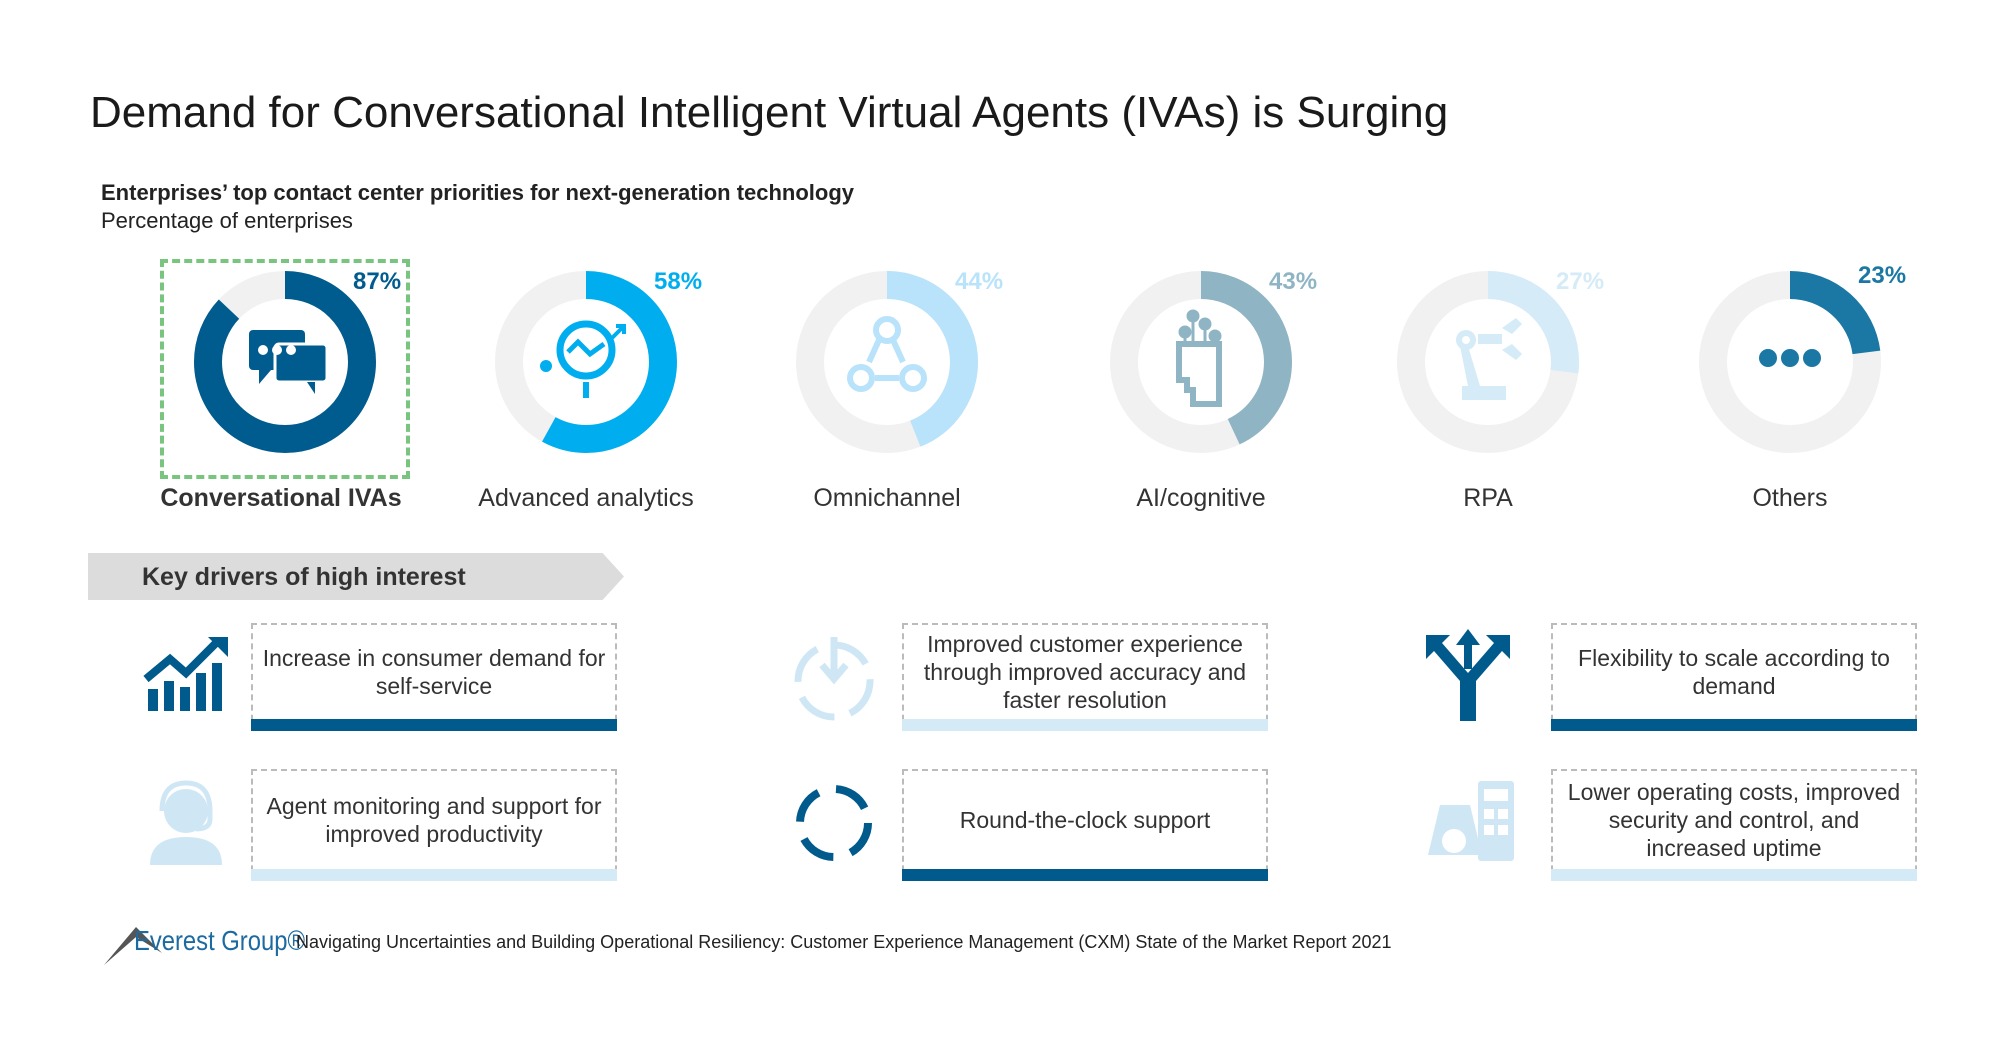  Describe the element at coordinates (1085, 820) in the screenshot. I see `driver-text: Round-the-clock support` at that location.